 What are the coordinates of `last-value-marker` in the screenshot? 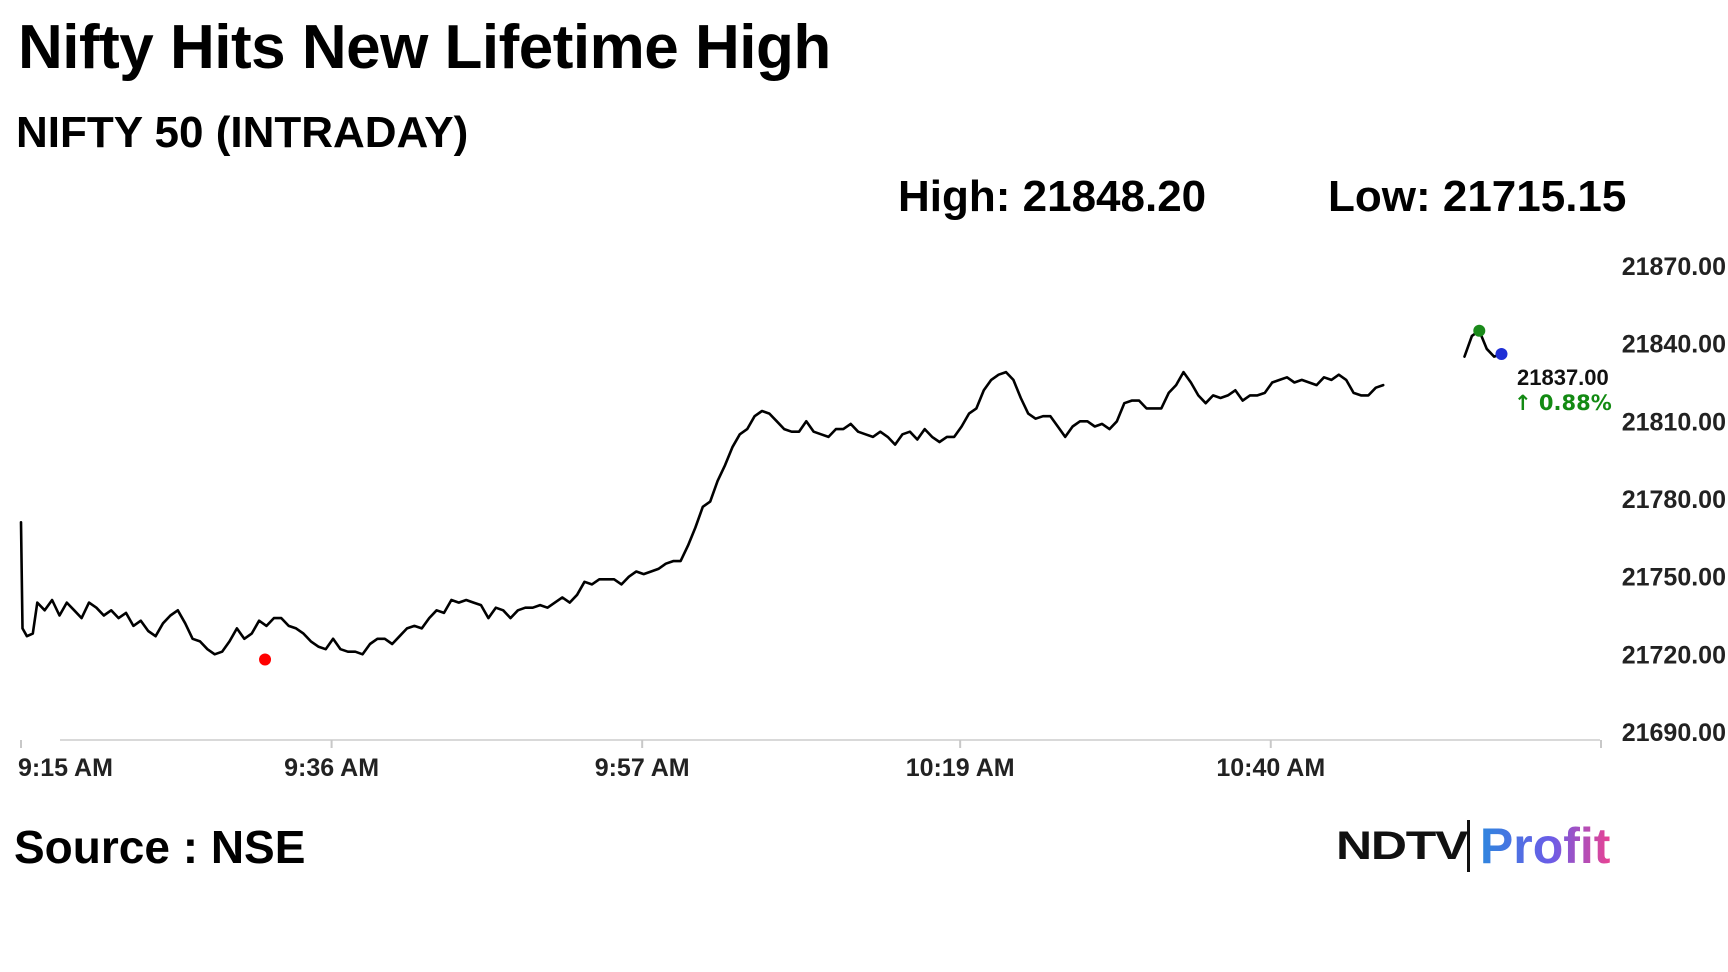 It's located at (1501, 354).